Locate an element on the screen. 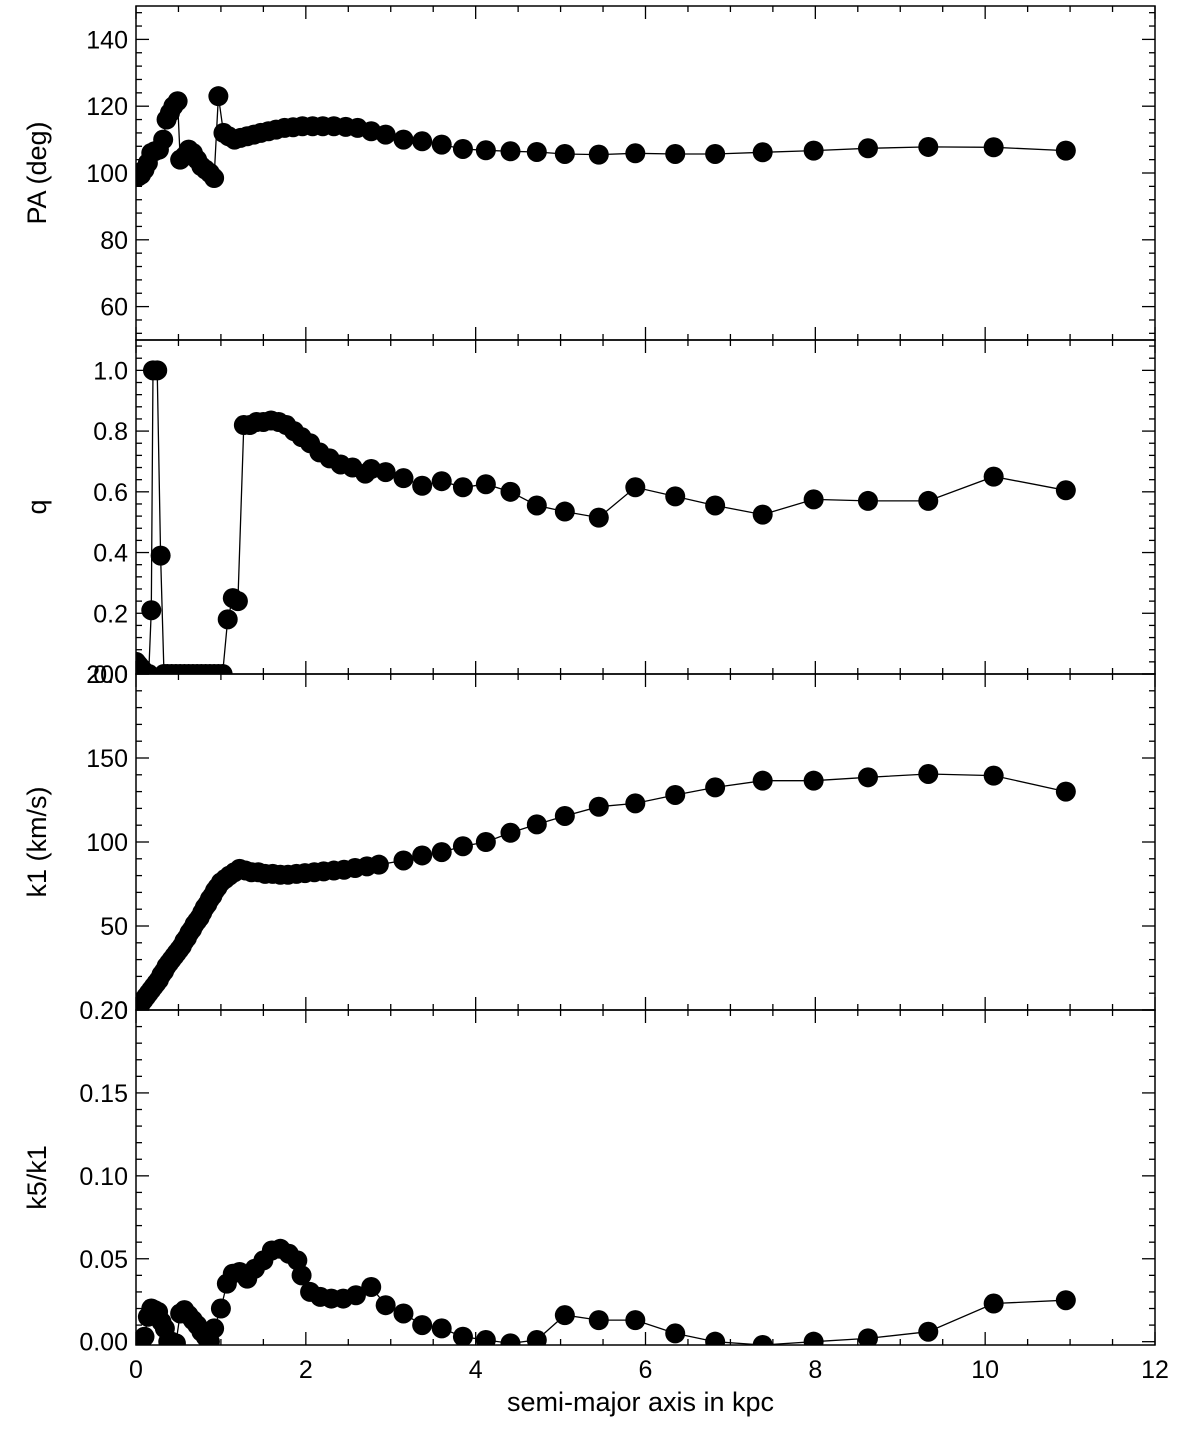  x-axis-label: semi-major axis in kpc is located at coordinates (640, 1402).